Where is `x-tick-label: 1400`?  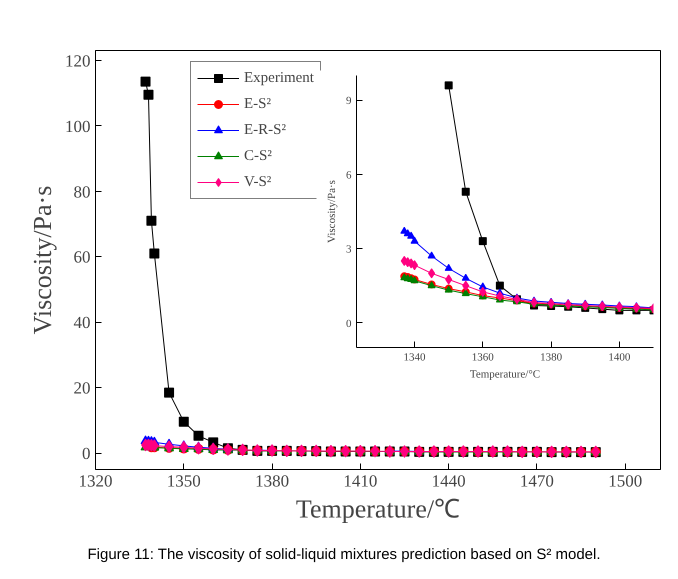
x-tick-label: 1400 is located at coordinates (619, 358).